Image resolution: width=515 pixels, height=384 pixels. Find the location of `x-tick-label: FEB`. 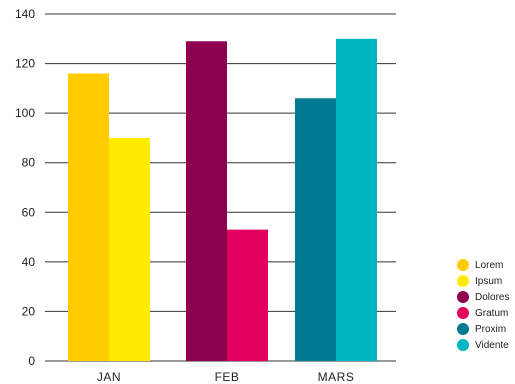

x-tick-label: FEB is located at coordinates (227, 377).